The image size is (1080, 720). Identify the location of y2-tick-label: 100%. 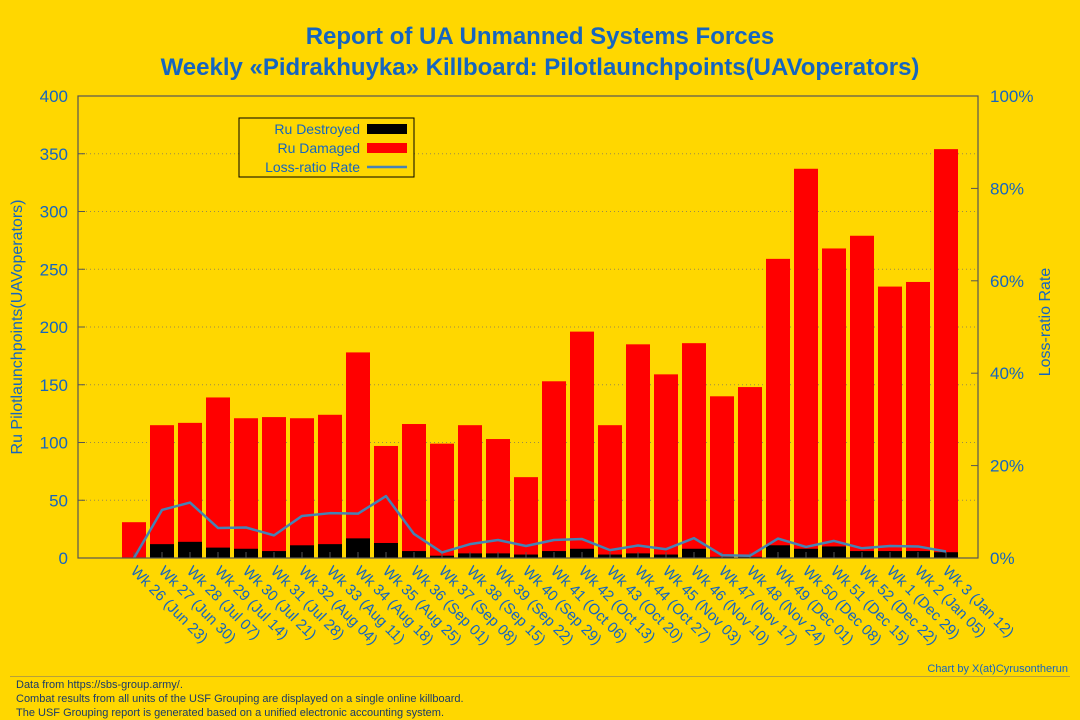
(1011, 96).